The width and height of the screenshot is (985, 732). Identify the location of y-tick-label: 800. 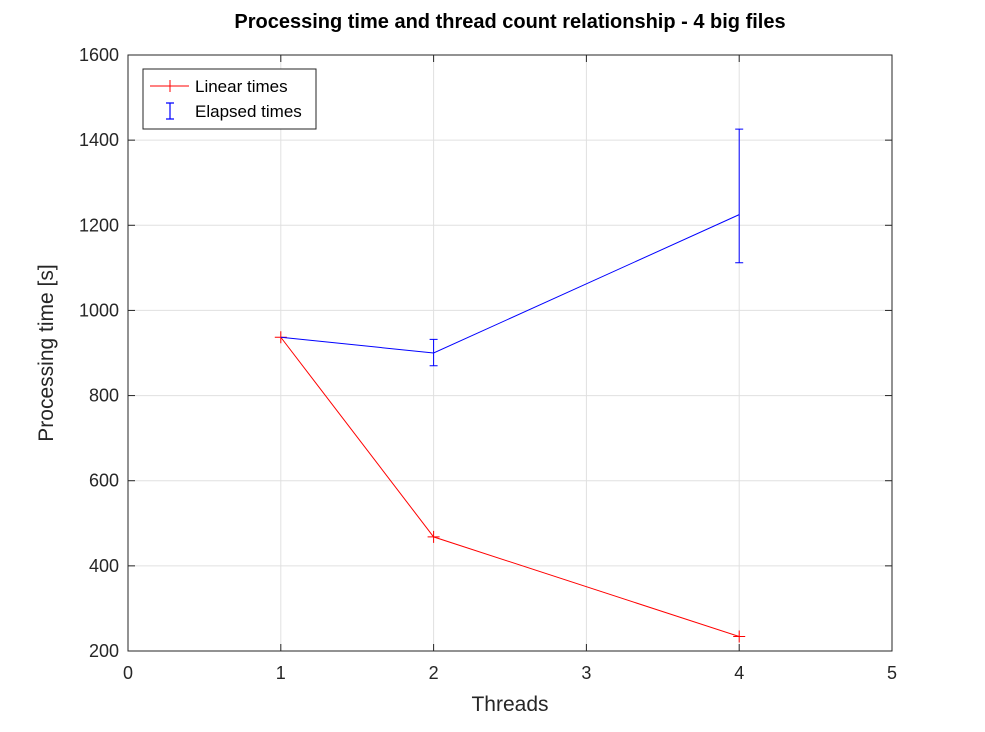
(104, 396).